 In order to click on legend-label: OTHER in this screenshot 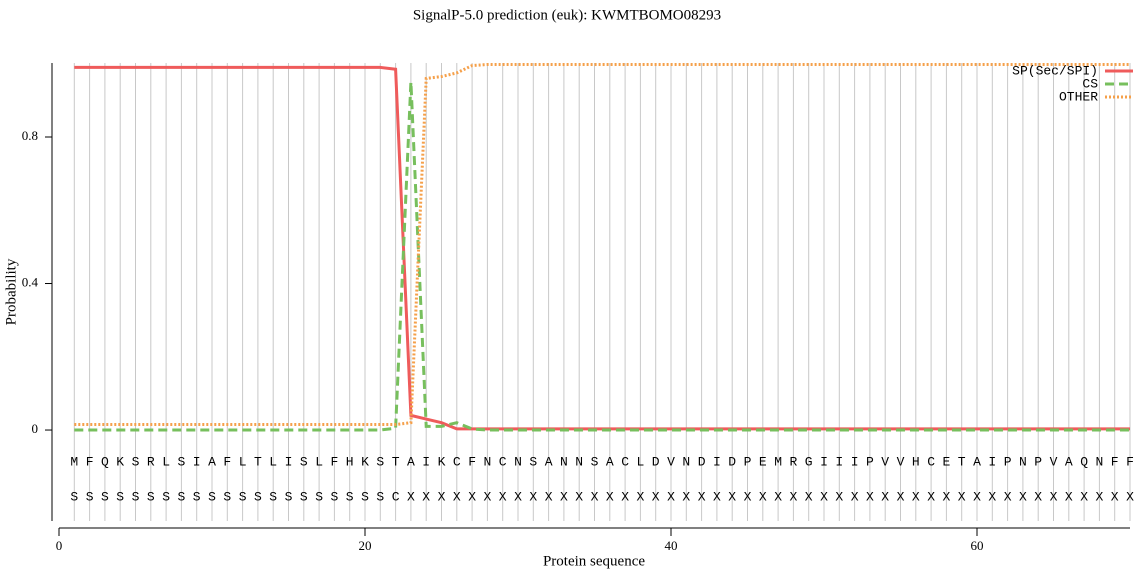, I will do `click(1078, 96)`.